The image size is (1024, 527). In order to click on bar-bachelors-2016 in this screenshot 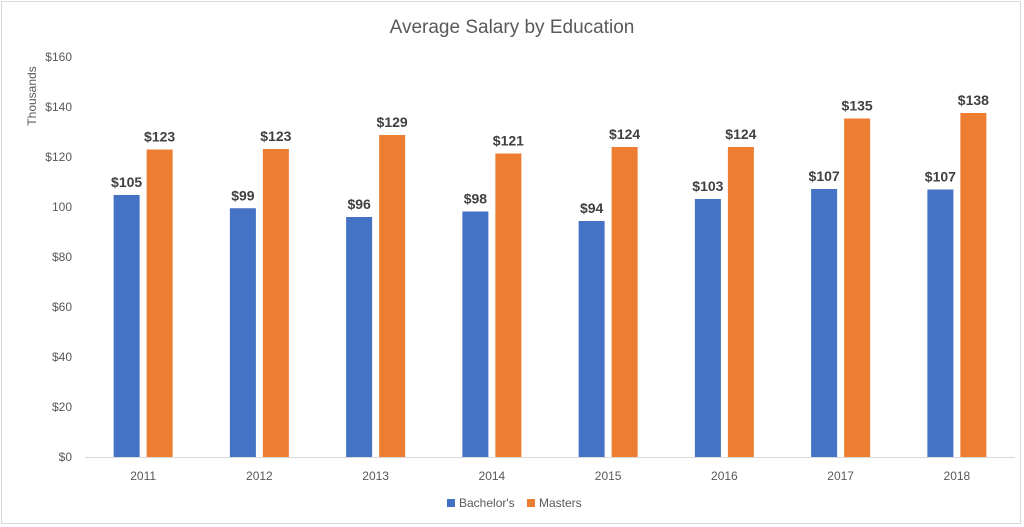, I will do `click(707, 328)`.